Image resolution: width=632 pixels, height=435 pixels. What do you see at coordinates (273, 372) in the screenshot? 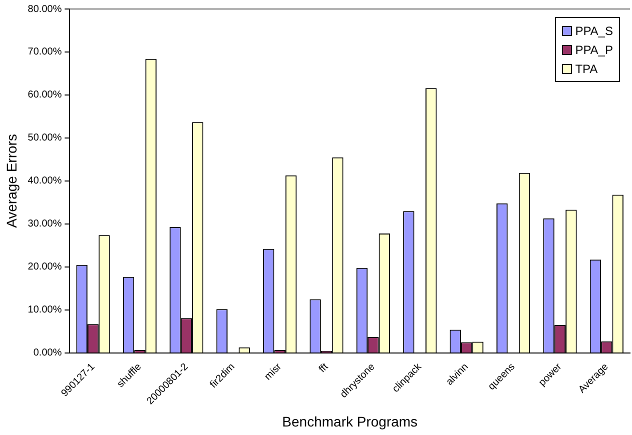
I see `x-tick-label: misr` at bounding box center [273, 372].